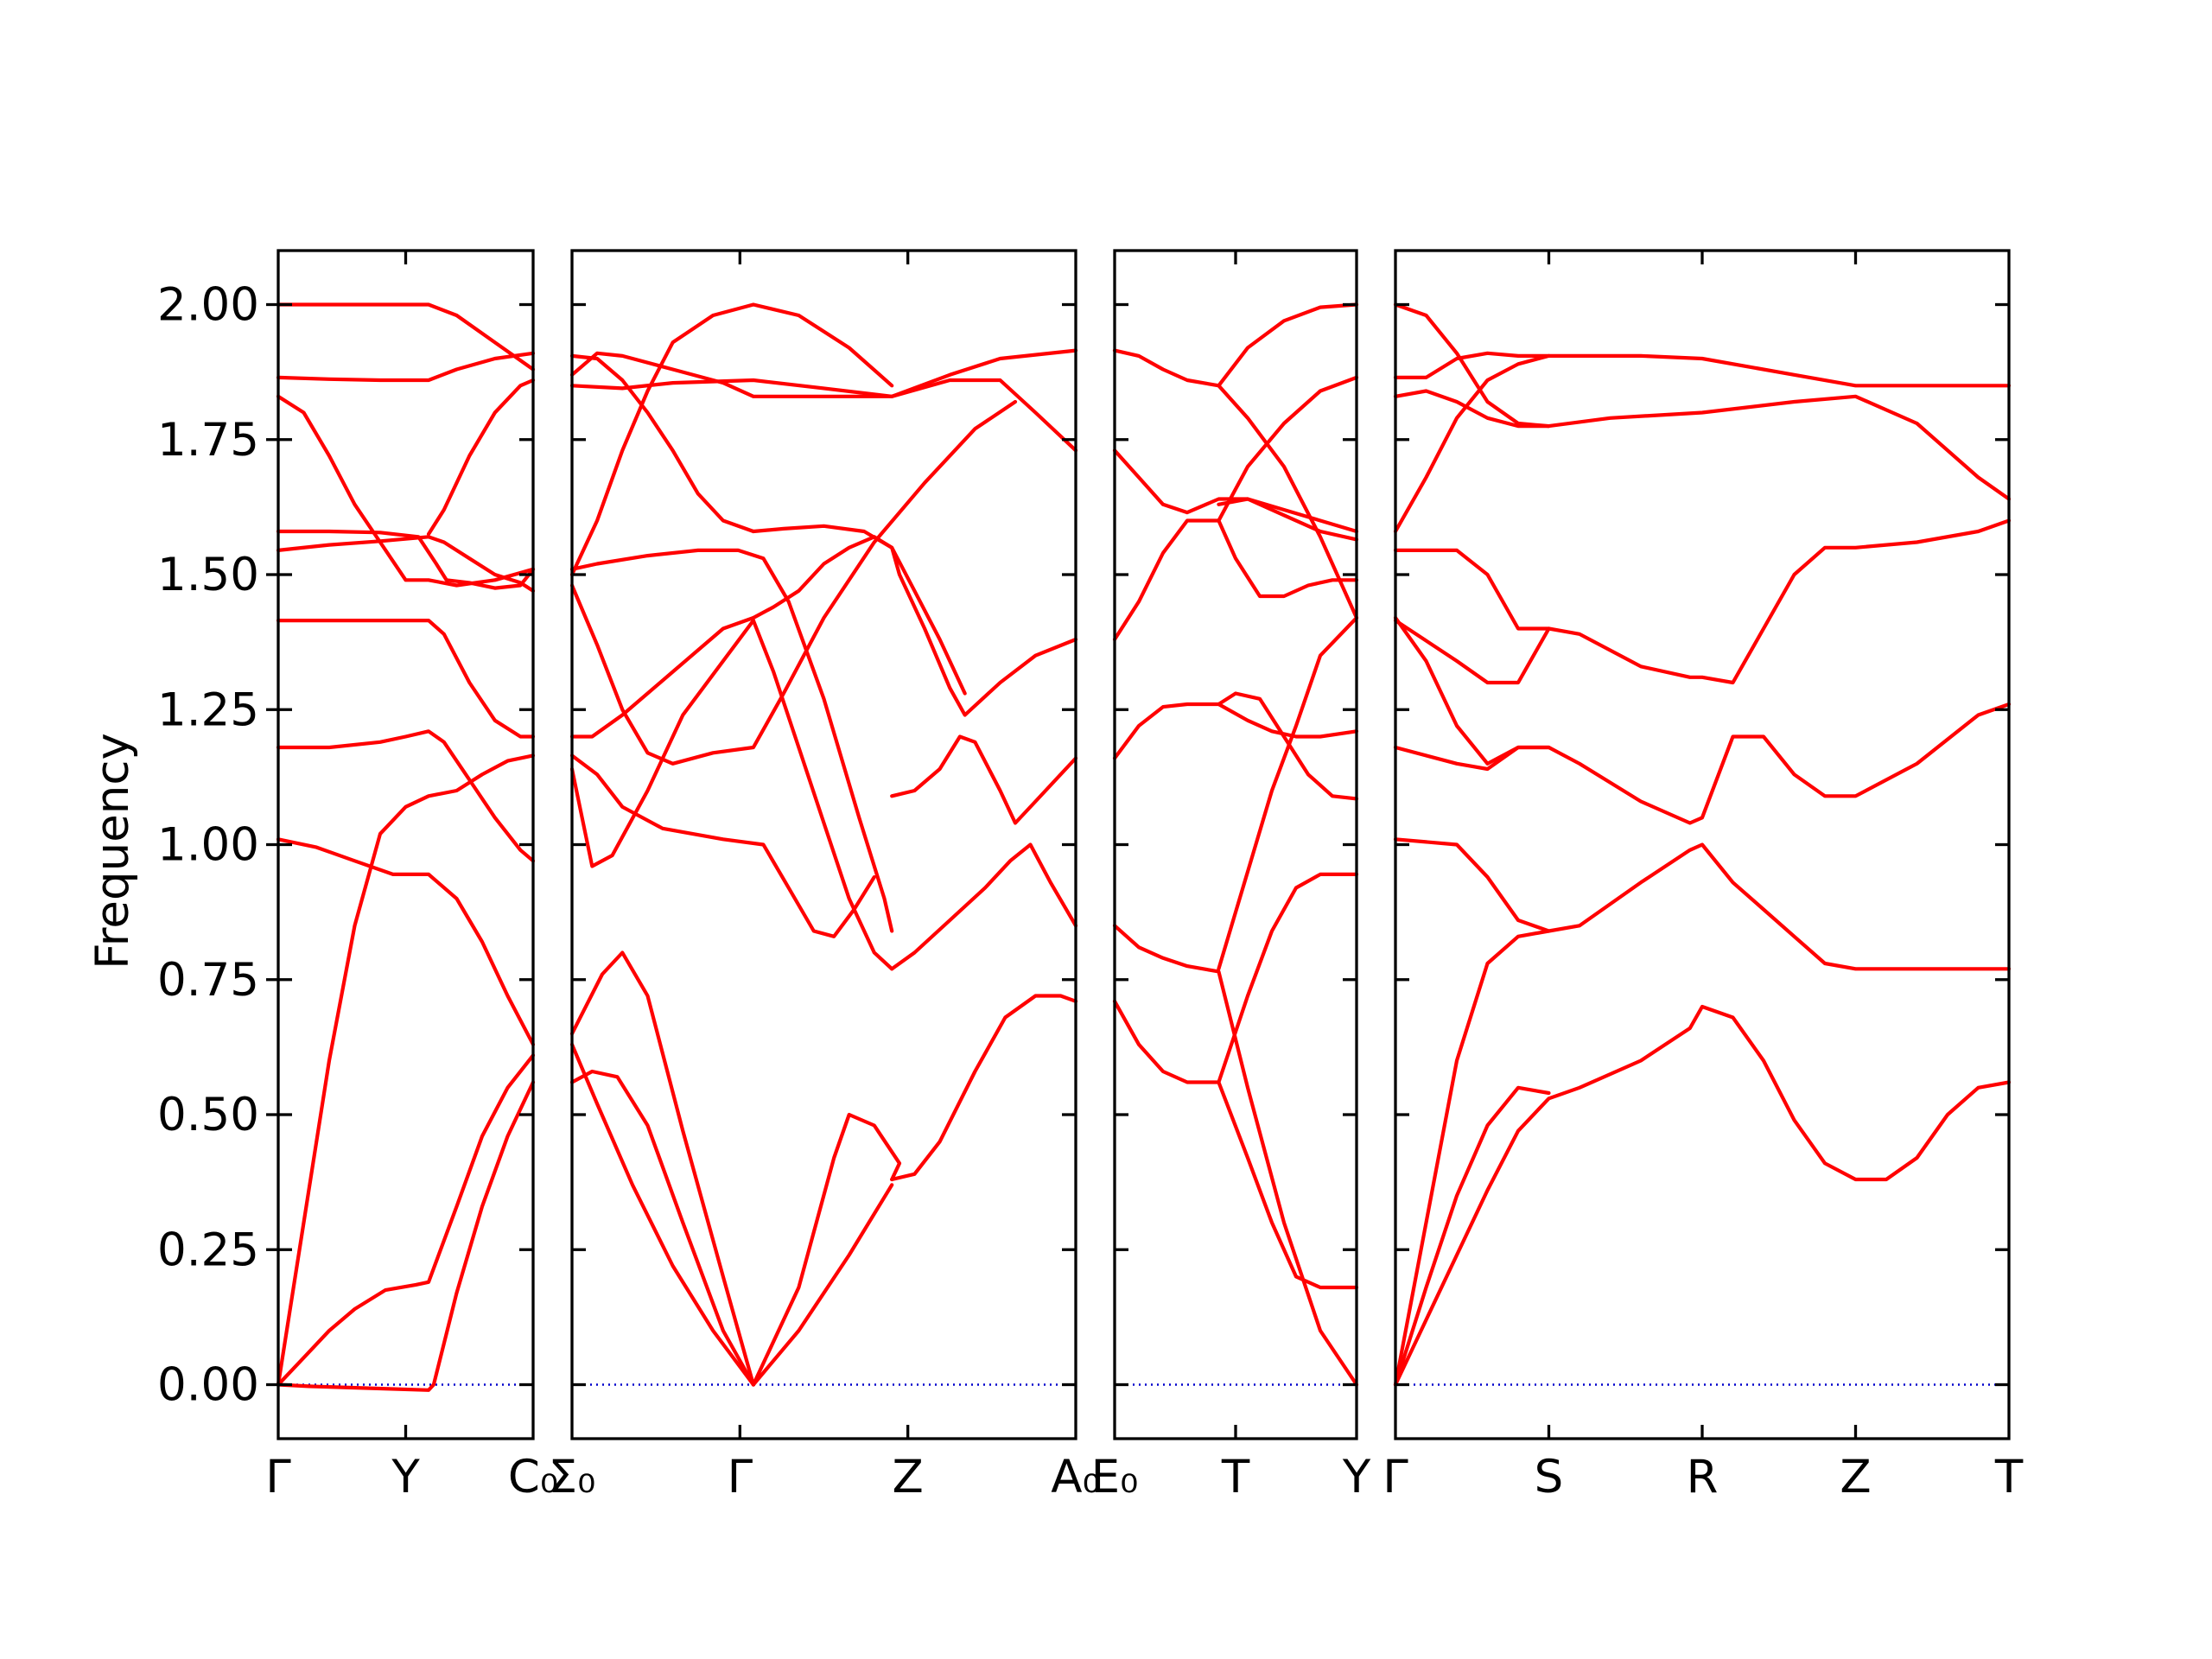  What do you see at coordinates (112, 851) in the screenshot?
I see `y-axis-label: Frequency` at bounding box center [112, 851].